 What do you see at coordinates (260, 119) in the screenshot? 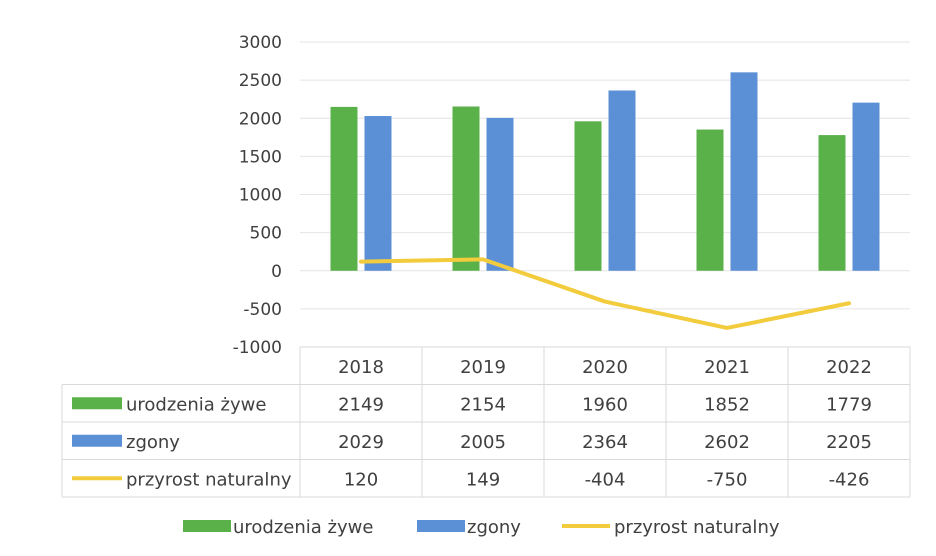
I see `y-tick-label: 2000` at bounding box center [260, 119].